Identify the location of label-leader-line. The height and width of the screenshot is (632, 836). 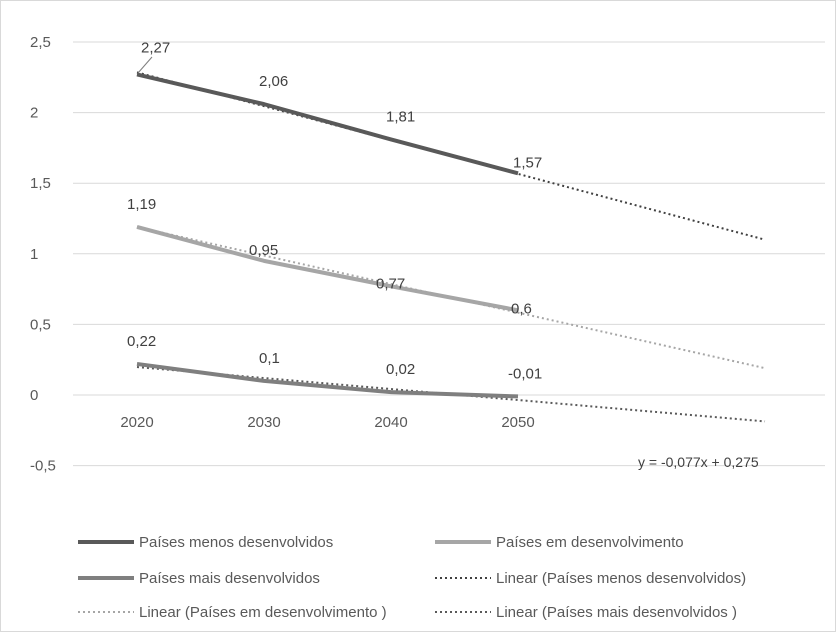
(145, 65).